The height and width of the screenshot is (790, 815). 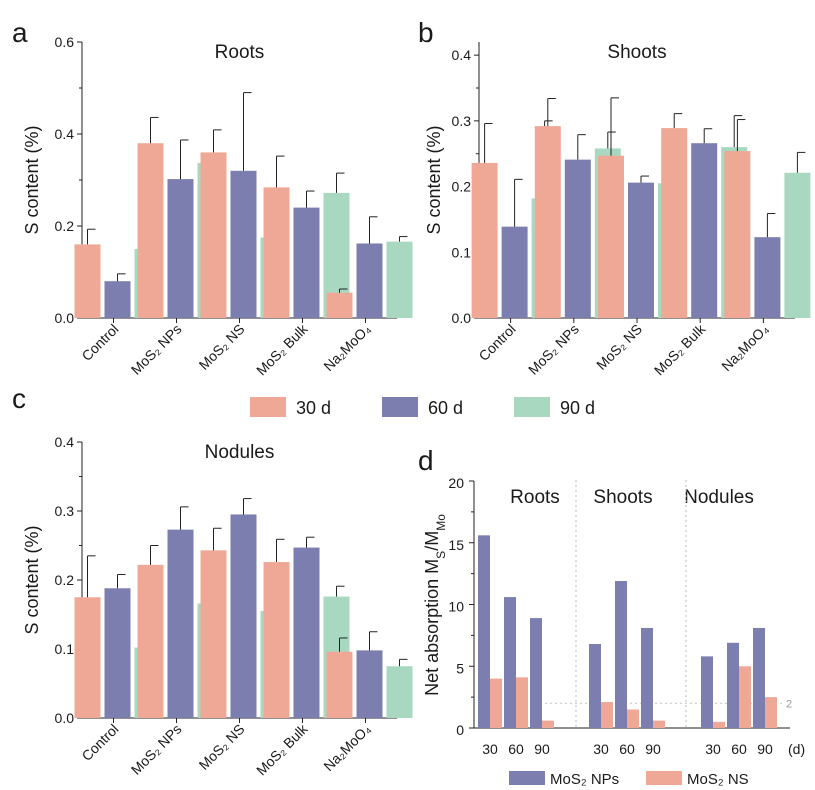 I want to click on y-tick-label: 20, so click(x=456, y=483).